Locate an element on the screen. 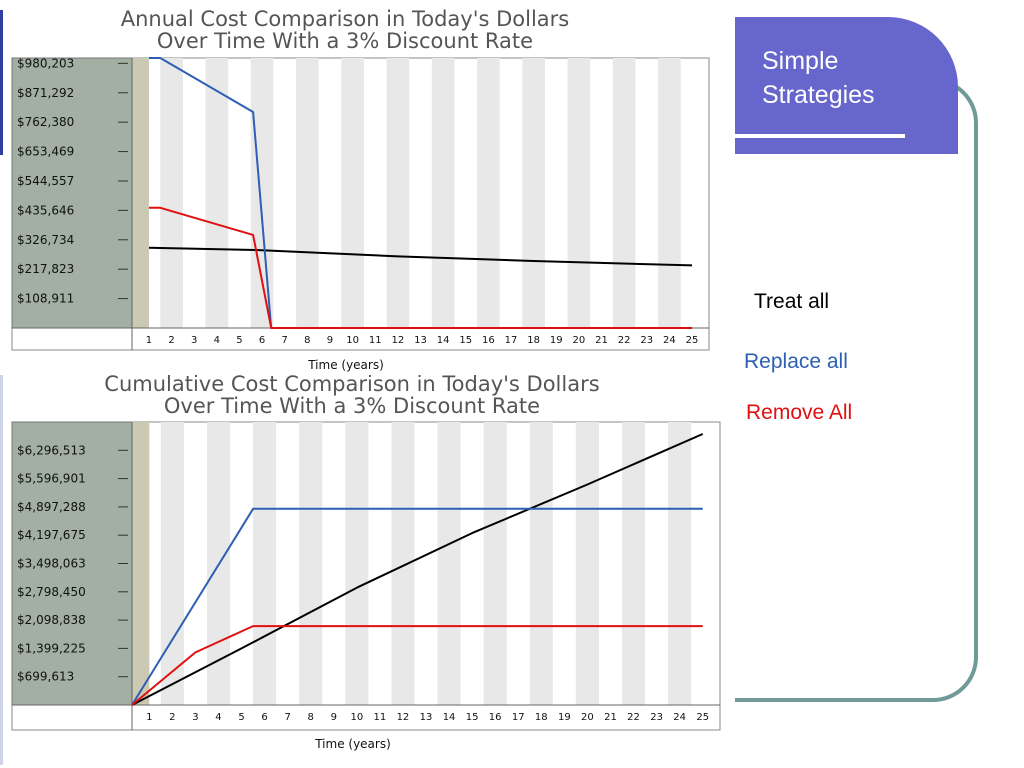  slide-title: Simple Strategies is located at coordinates (818, 78).